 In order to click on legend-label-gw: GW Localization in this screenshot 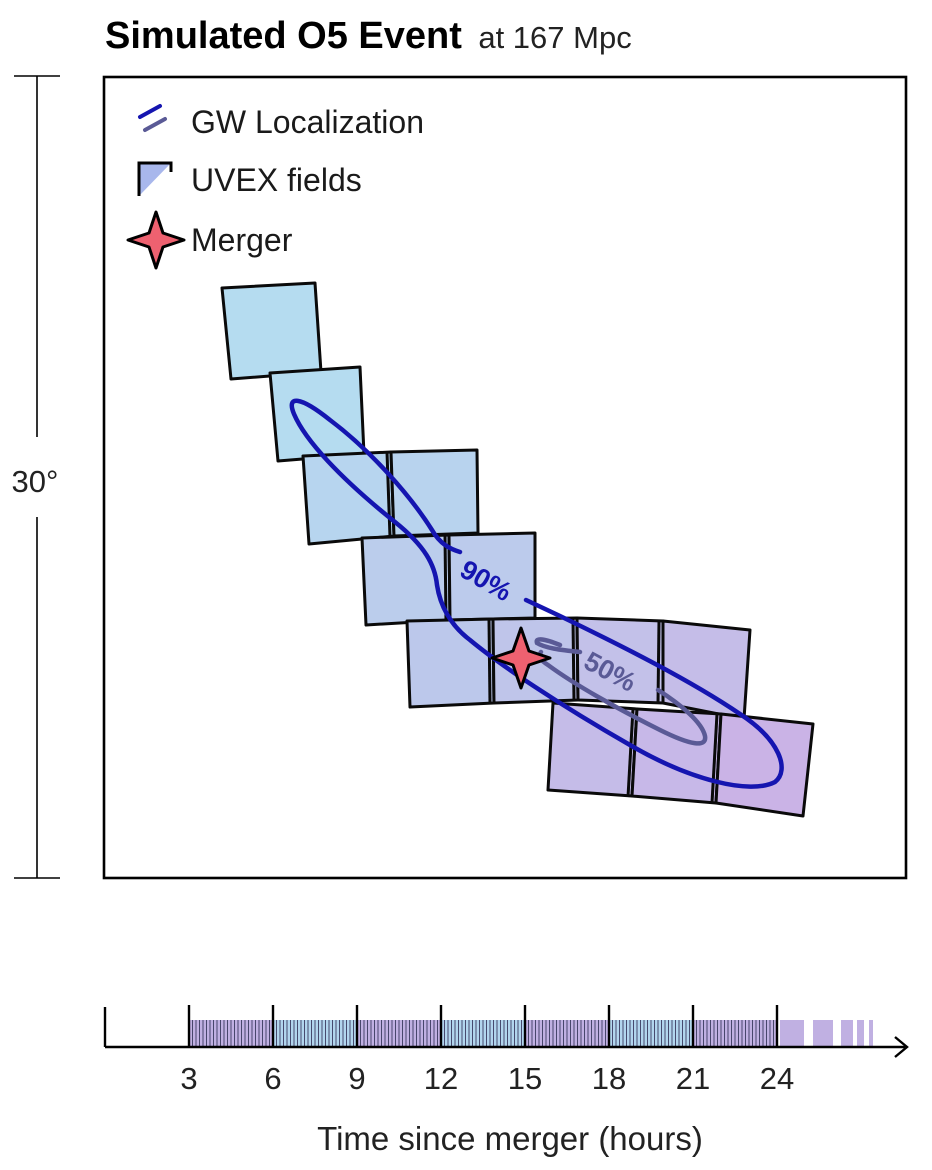, I will do `click(307, 122)`.